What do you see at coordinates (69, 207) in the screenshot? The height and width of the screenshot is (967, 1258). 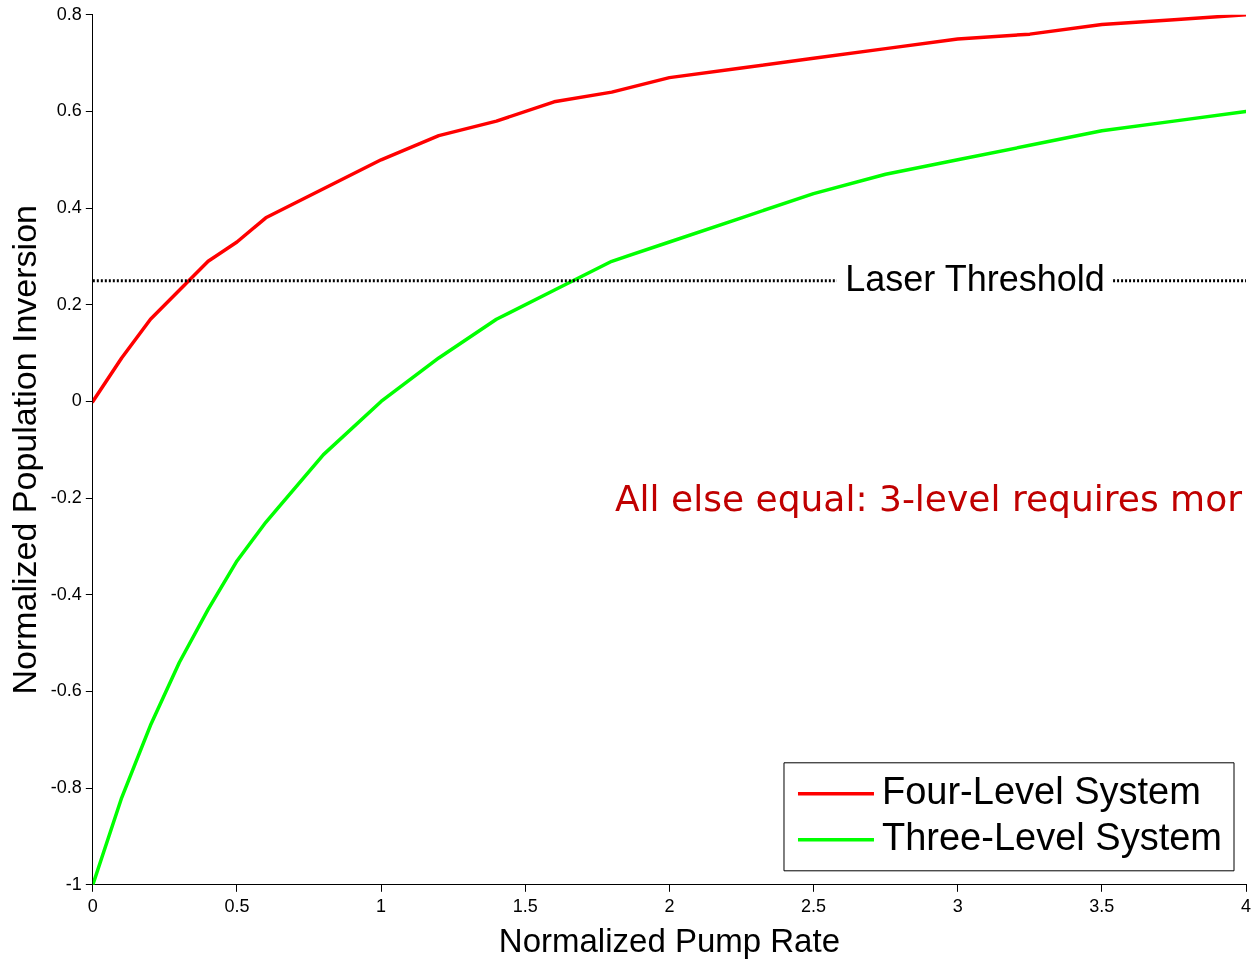 I see `y-tick-label: 0.4` at bounding box center [69, 207].